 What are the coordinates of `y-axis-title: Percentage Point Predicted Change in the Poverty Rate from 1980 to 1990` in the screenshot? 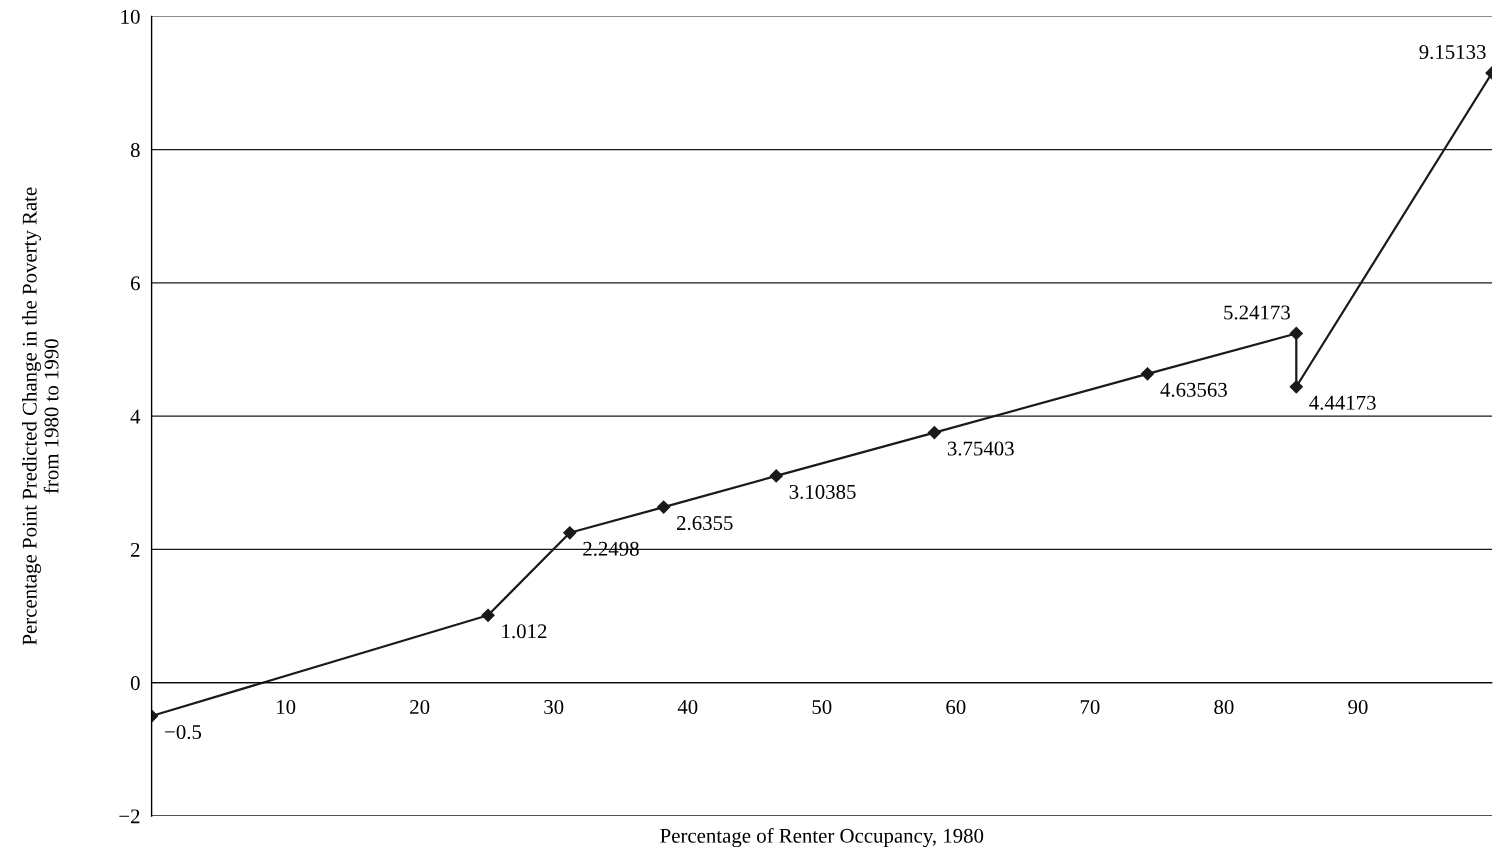 It's located at (40, 416).